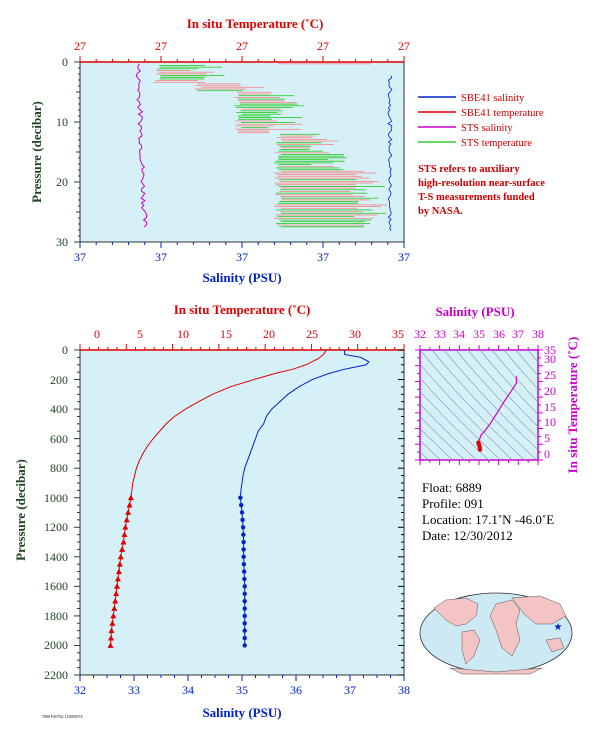  Describe the element at coordinates (440, 334) in the screenshot. I see `ts-sal-tick-label: 33` at that location.